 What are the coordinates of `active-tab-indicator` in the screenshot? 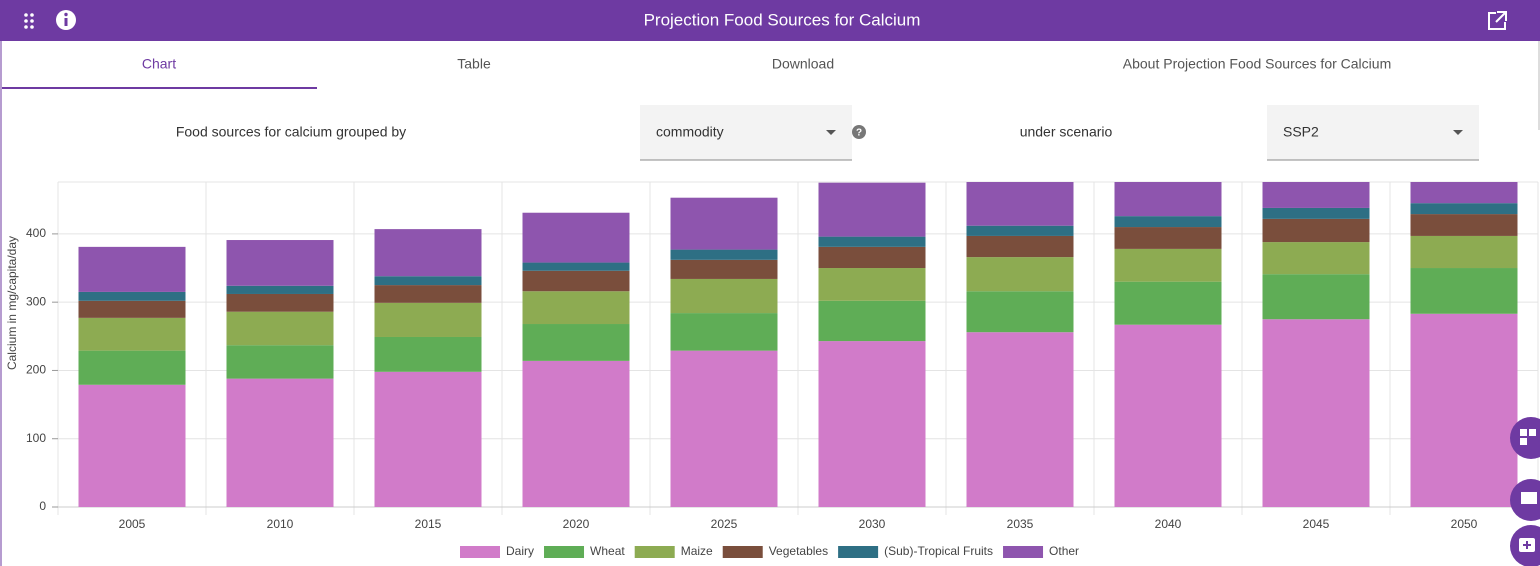 It's located at (159, 88).